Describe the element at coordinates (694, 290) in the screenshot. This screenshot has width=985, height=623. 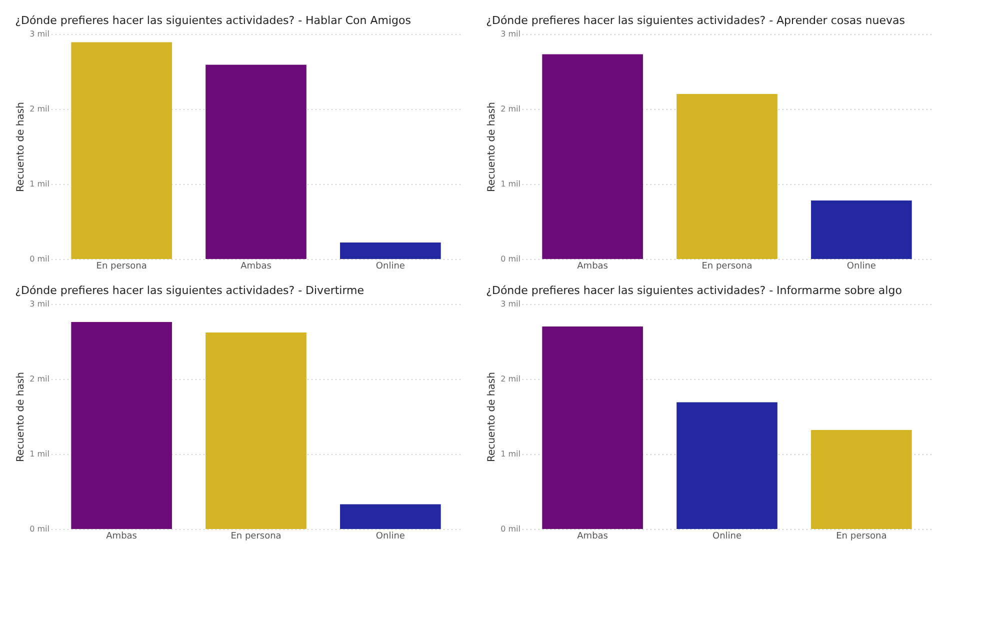
I see `chart-title: ¿Dónde prefieres hacer las siguientes actividades? - Informarme sobre algo` at that location.